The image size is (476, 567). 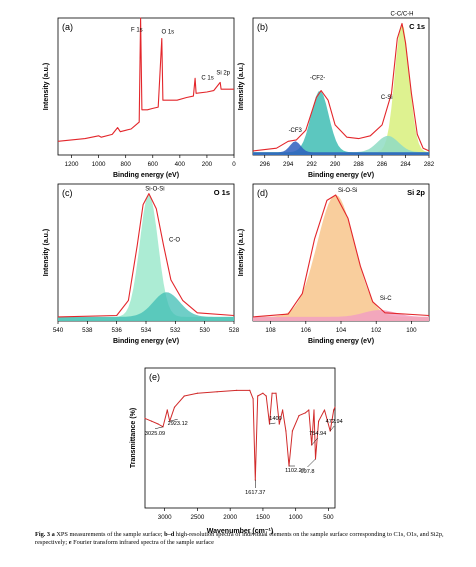 I want to click on panel-b-x-tick-label: 296, so click(x=265, y=164).